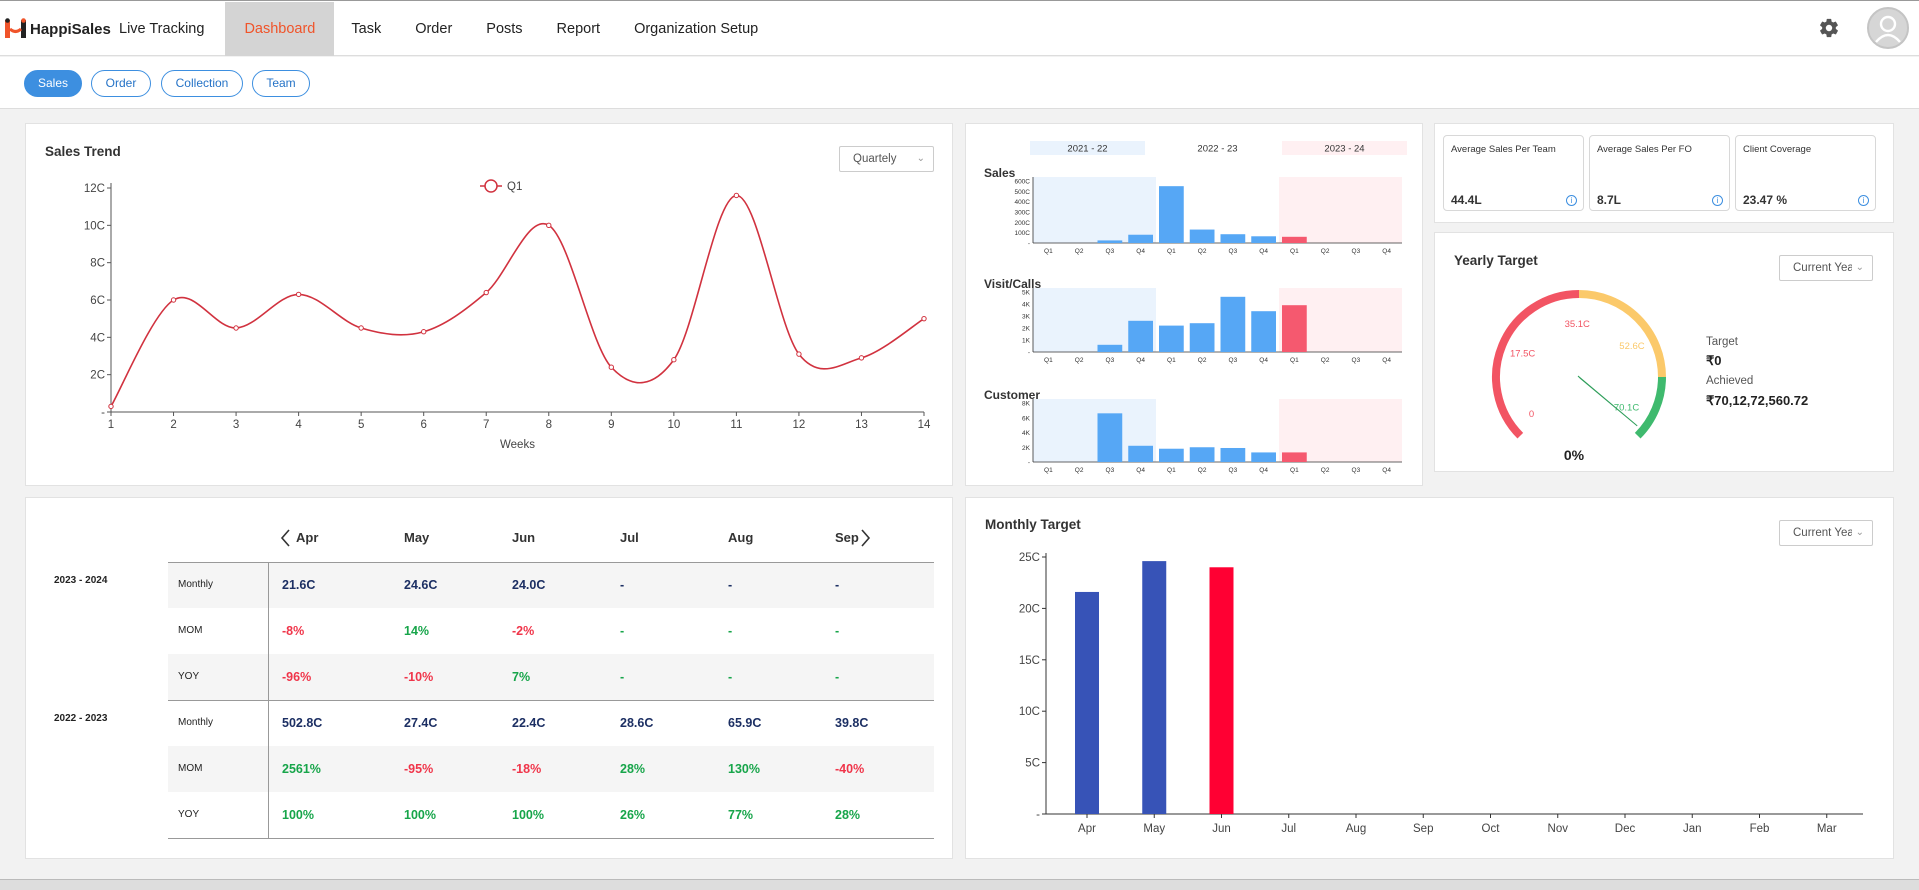 The width and height of the screenshot is (1919, 890). I want to click on nav-posts: Posts, so click(504, 29).